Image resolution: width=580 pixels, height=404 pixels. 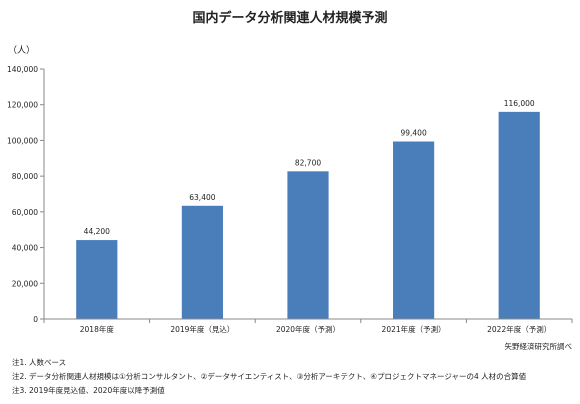 I want to click on x-tick-label: 2022年度（予測）, so click(x=519, y=329).